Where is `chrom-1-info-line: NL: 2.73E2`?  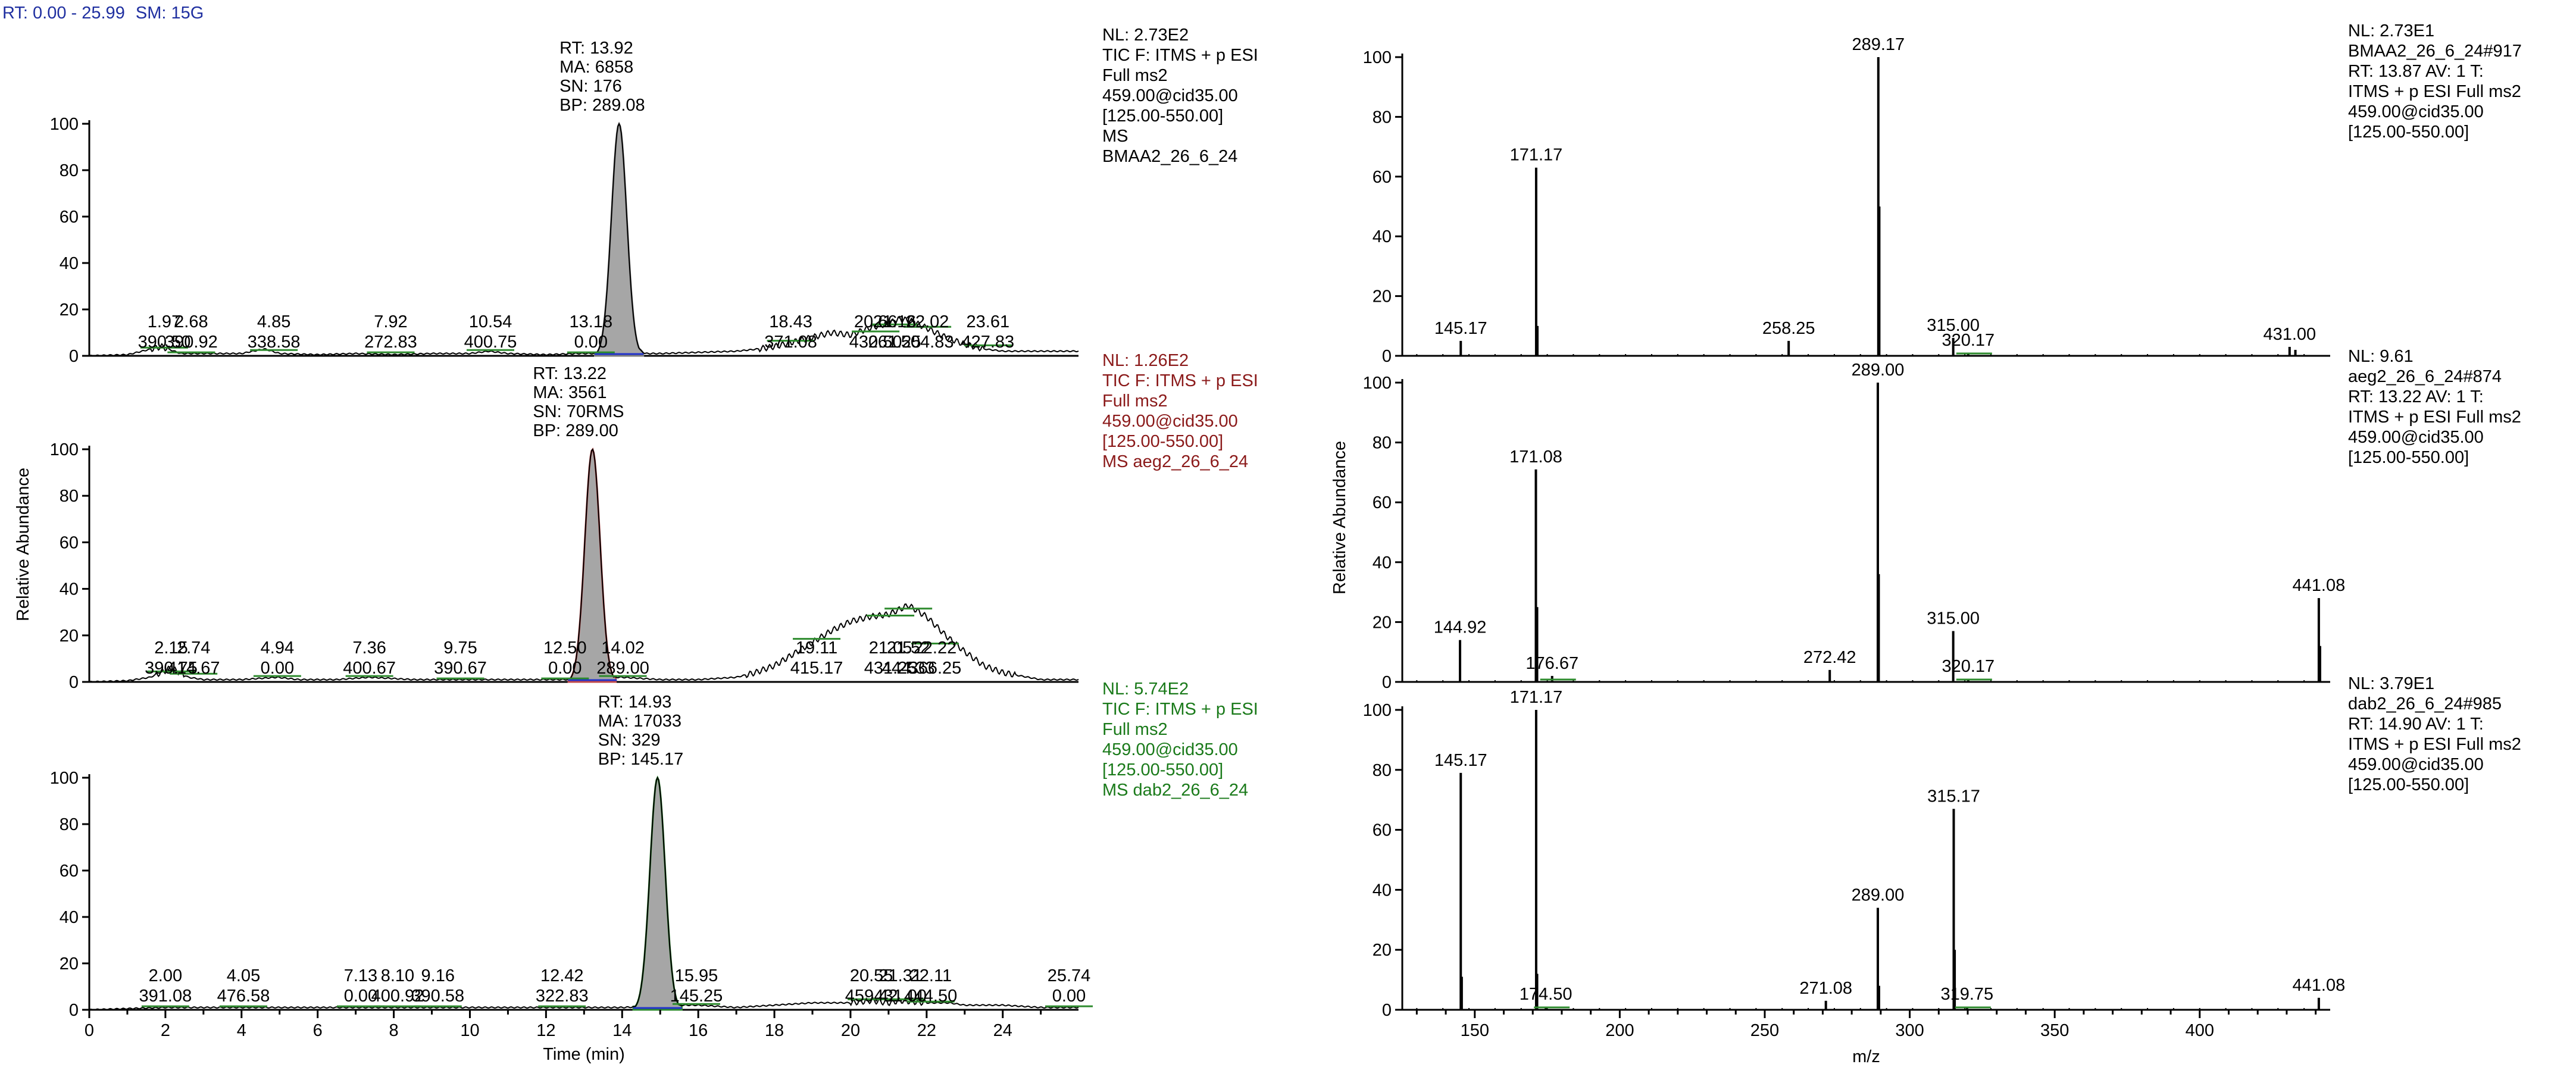
chrom-1-info-line: NL: 2.73E2 is located at coordinates (1145, 35).